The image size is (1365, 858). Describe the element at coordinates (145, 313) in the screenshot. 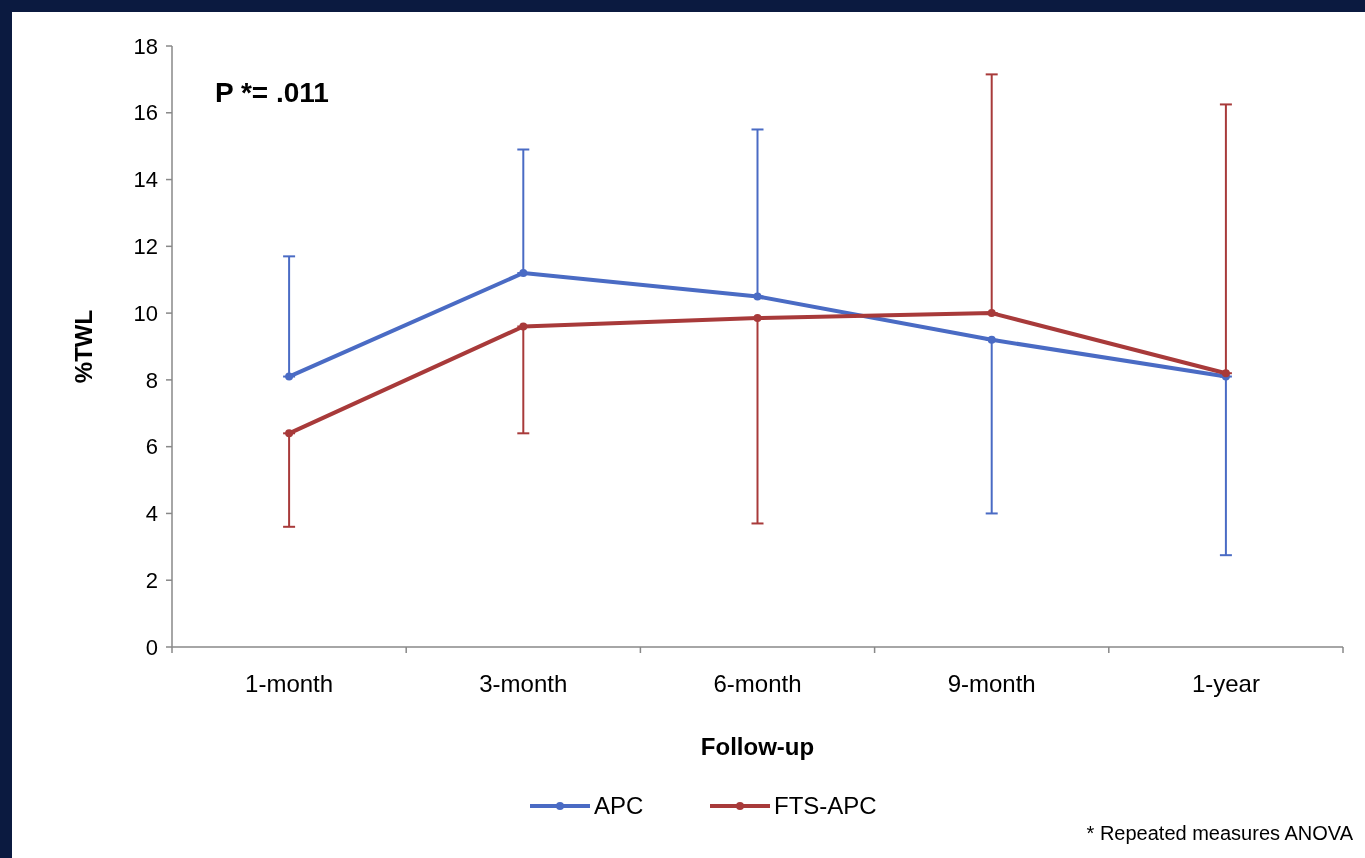

I see `y-tick-label: 10` at that location.